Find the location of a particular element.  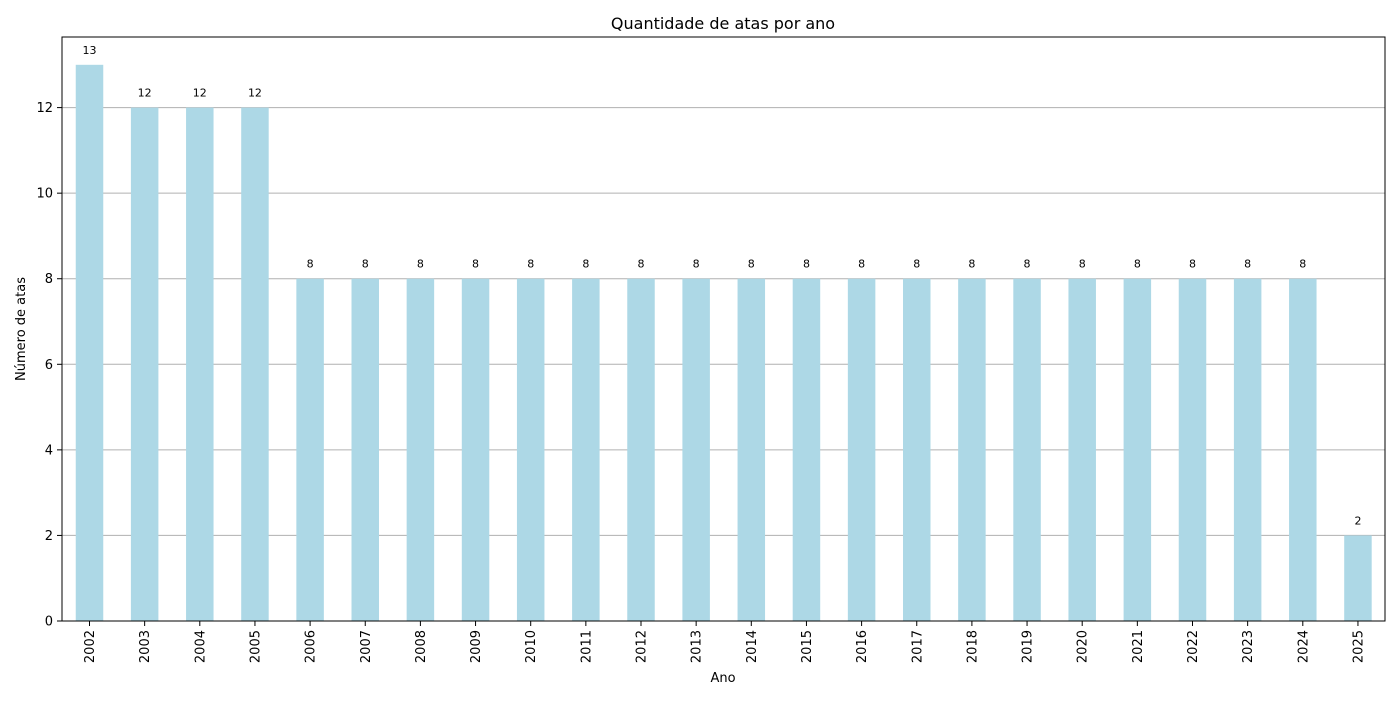

y-tick-label: 12 is located at coordinates (44, 108).